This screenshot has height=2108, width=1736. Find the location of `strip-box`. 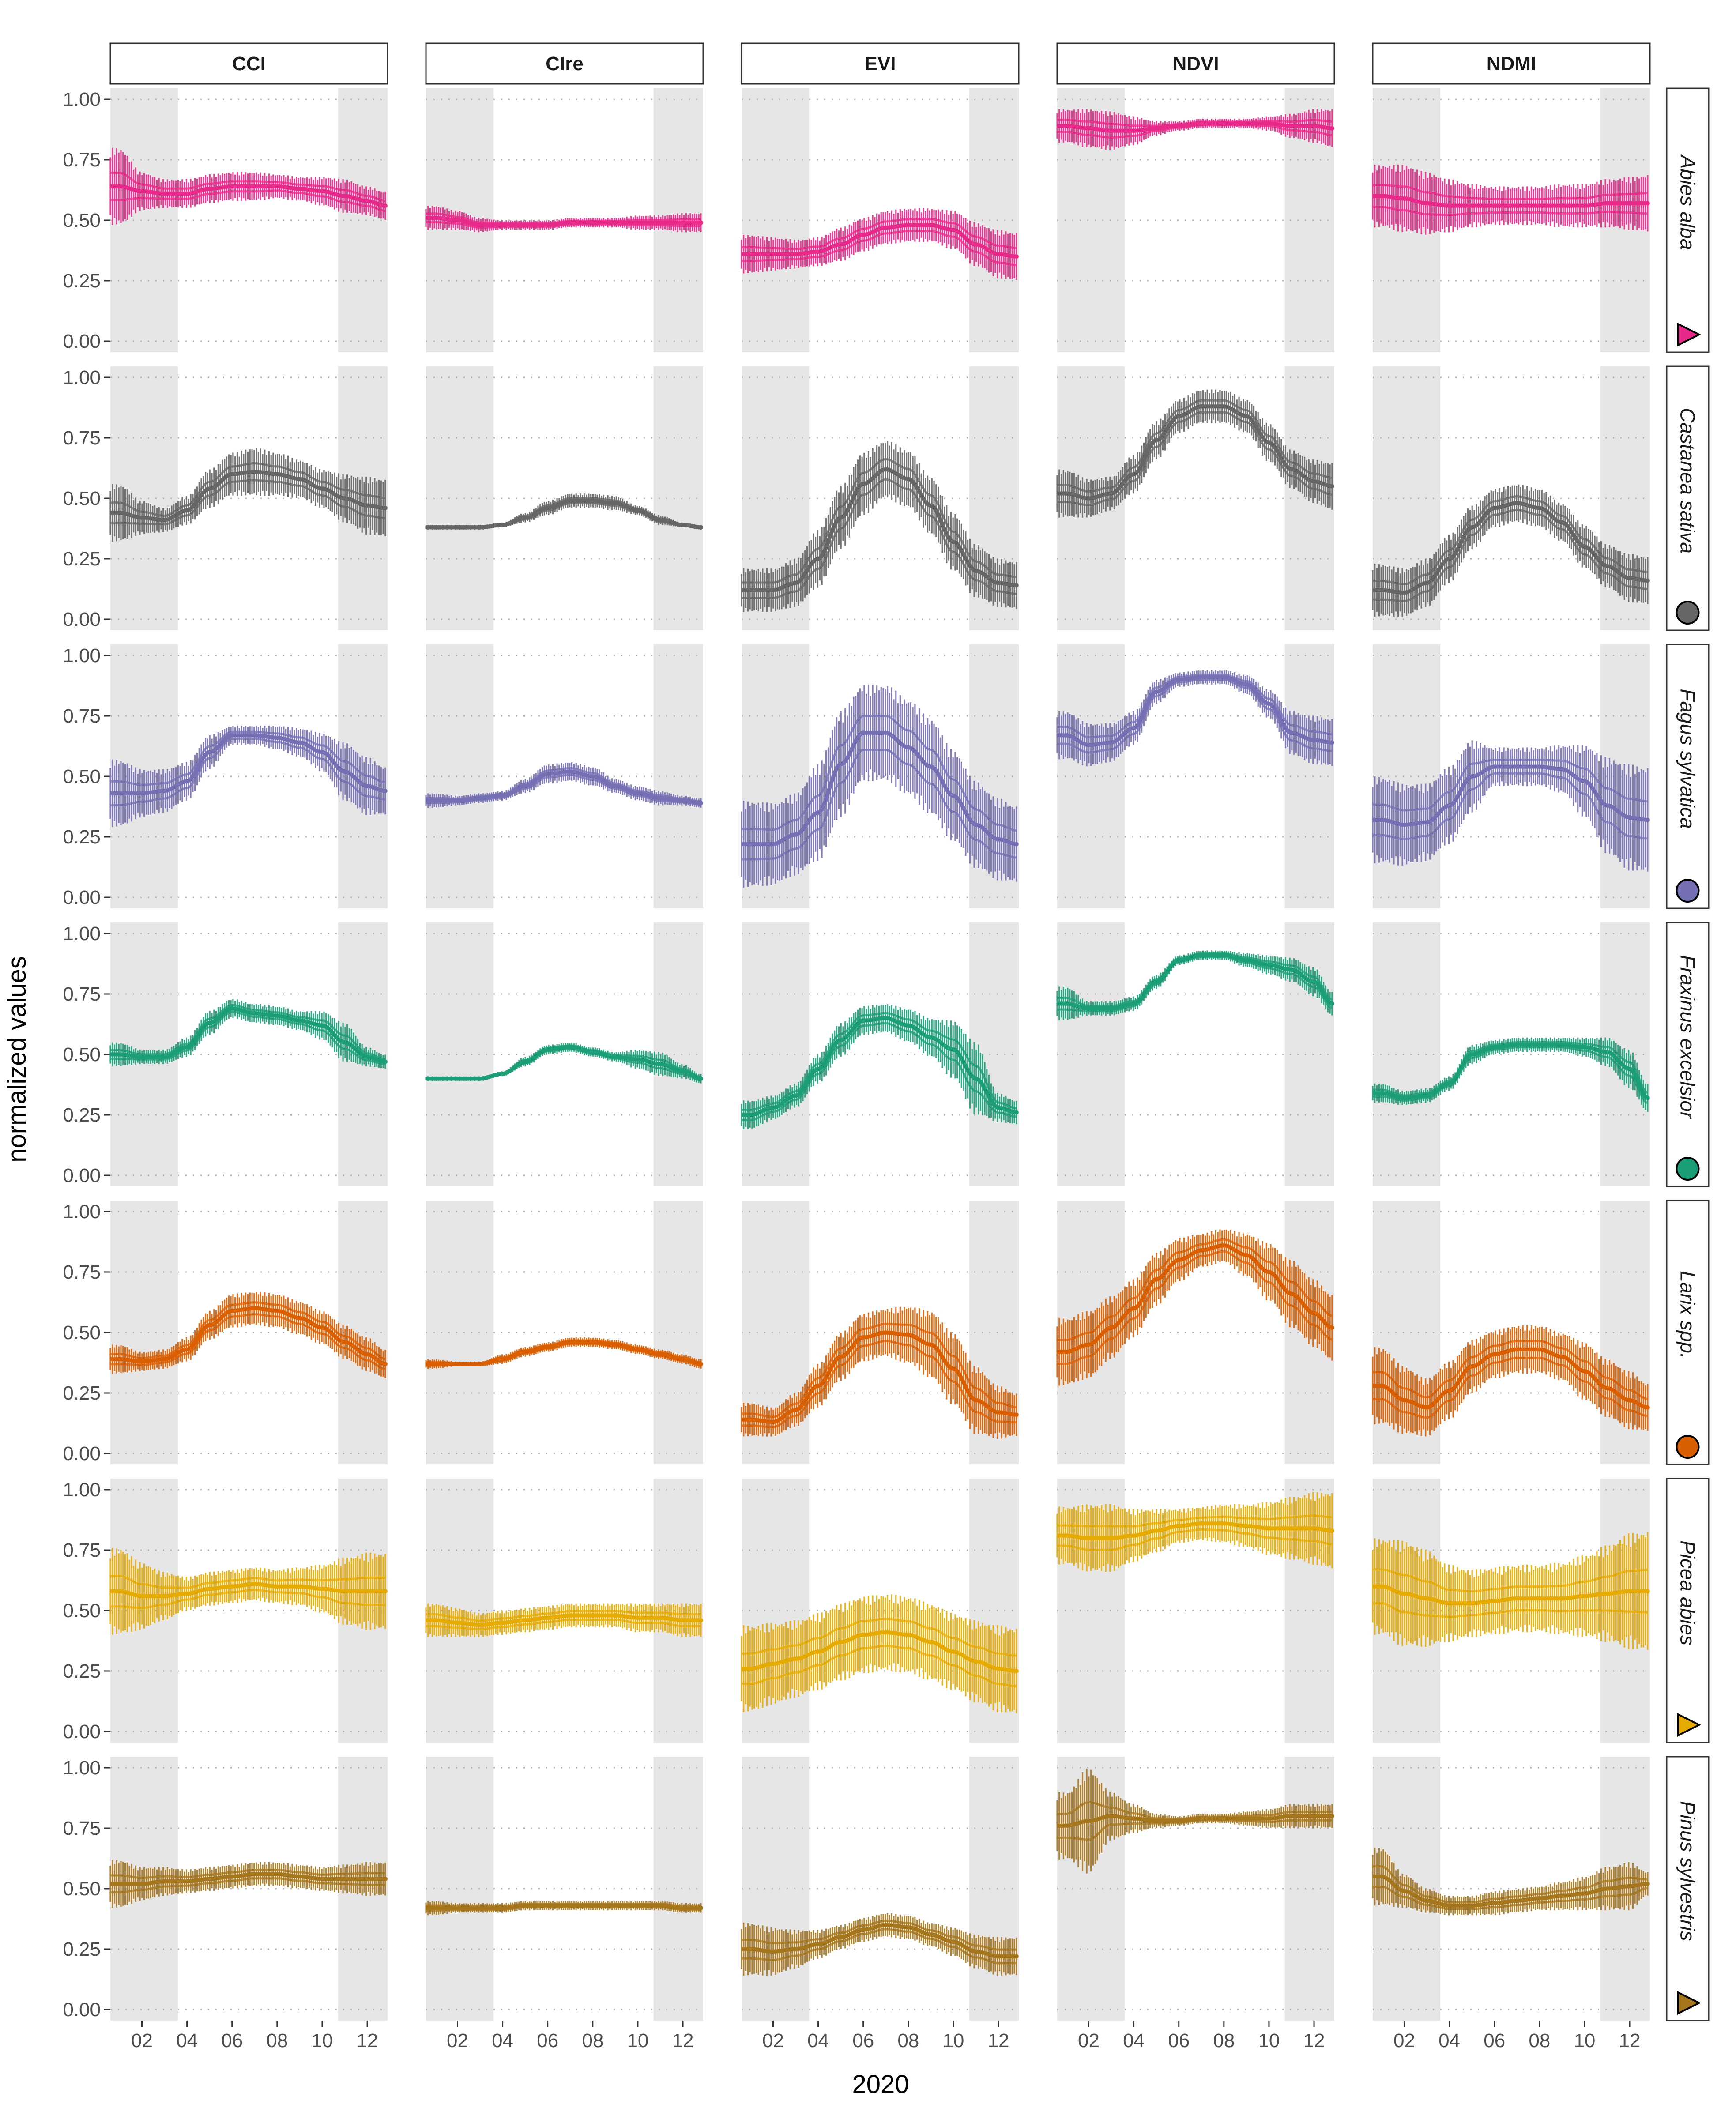

strip-box is located at coordinates (880, 63).